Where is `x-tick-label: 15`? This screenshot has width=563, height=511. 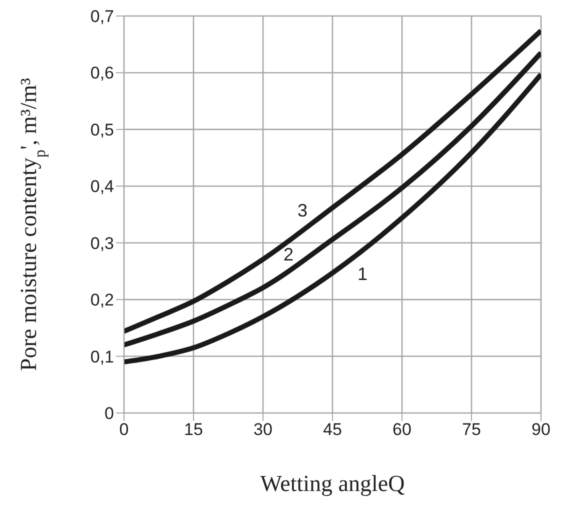 x-tick-label: 15 is located at coordinates (193, 430).